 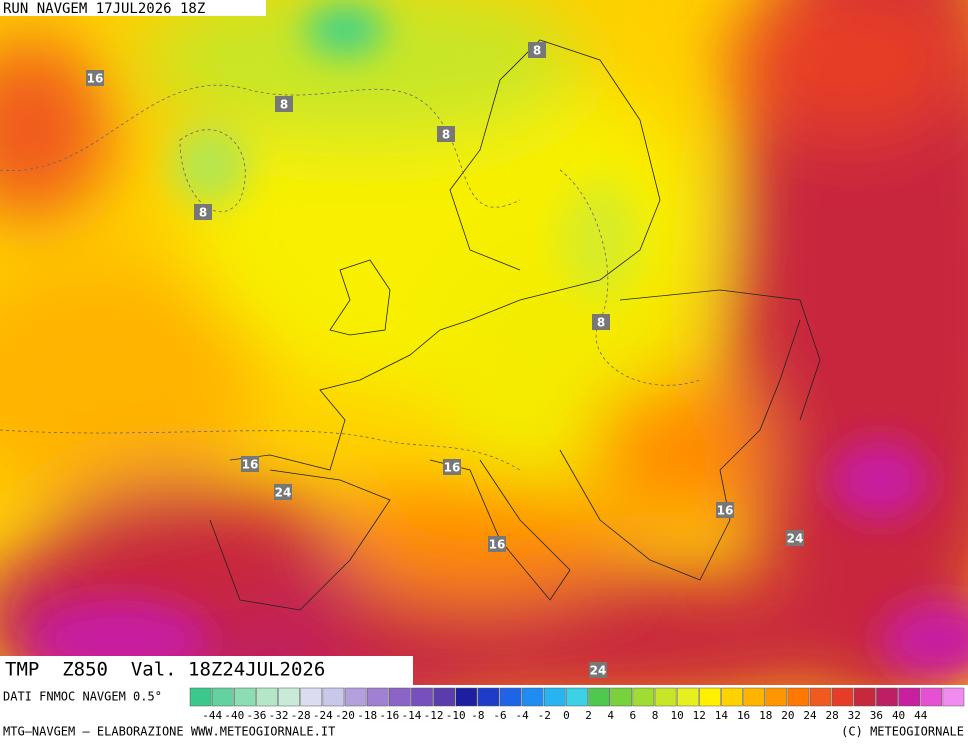 What do you see at coordinates (345, 715) in the screenshot?
I see `colorbar-label: -20` at bounding box center [345, 715].